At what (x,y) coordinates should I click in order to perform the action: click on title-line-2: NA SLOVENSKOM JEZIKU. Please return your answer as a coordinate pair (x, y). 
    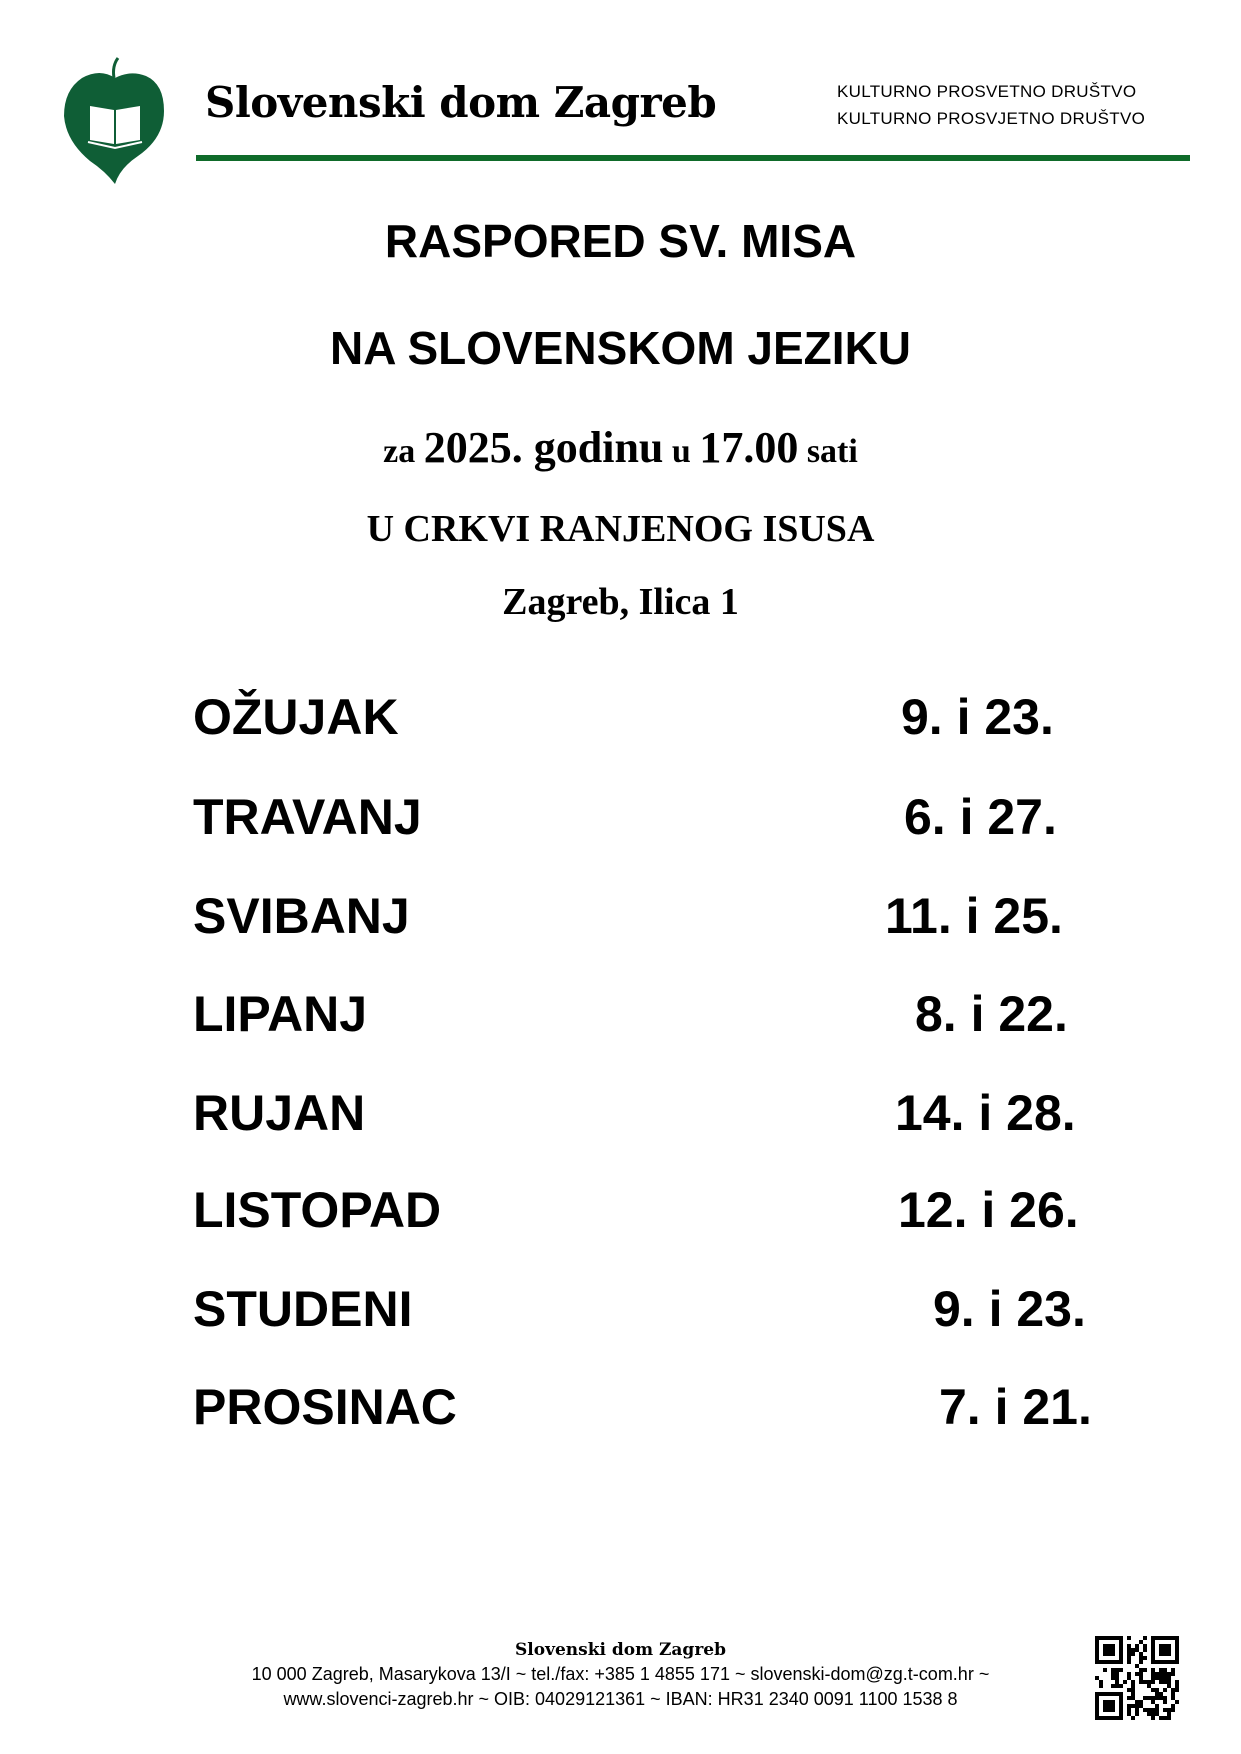
    Looking at the image, I should click on (620, 348).